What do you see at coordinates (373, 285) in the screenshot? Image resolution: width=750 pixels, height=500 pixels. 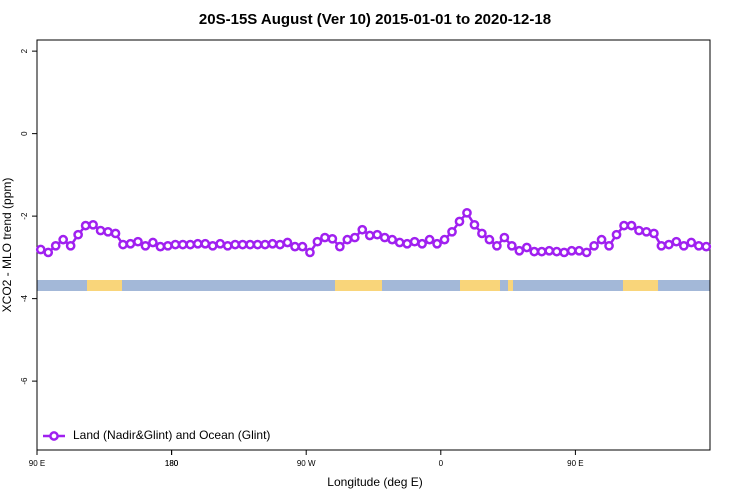 I see `surface-strip` at bounding box center [373, 285].